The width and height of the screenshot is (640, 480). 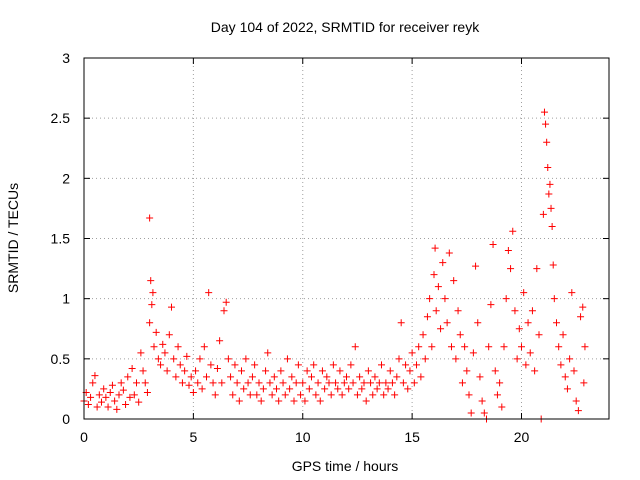 I want to click on x-tick-label: 10, so click(x=303, y=437).